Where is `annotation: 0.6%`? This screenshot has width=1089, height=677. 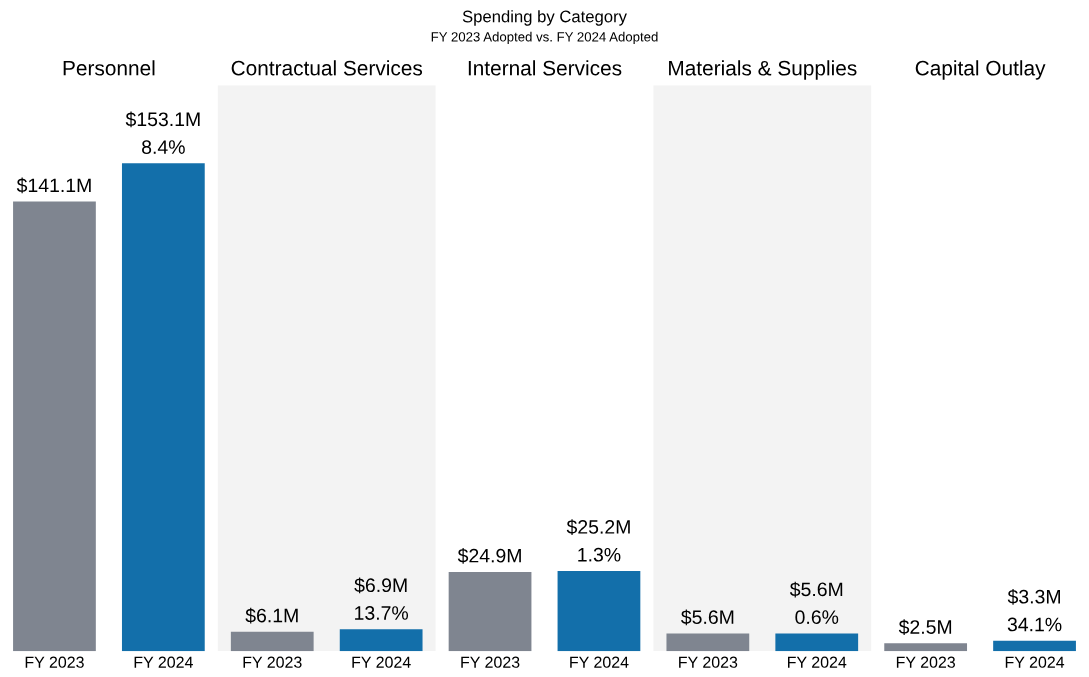 annotation: 0.6% is located at coordinates (817, 617).